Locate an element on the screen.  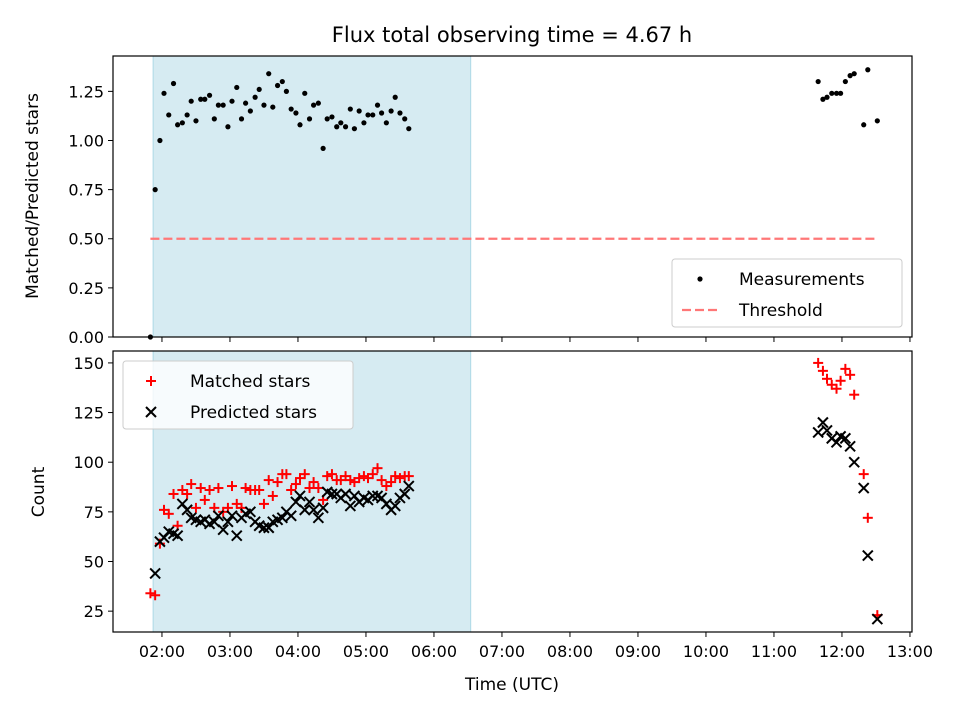
bottom-point-1-21-b is located at coordinates (250, 512).